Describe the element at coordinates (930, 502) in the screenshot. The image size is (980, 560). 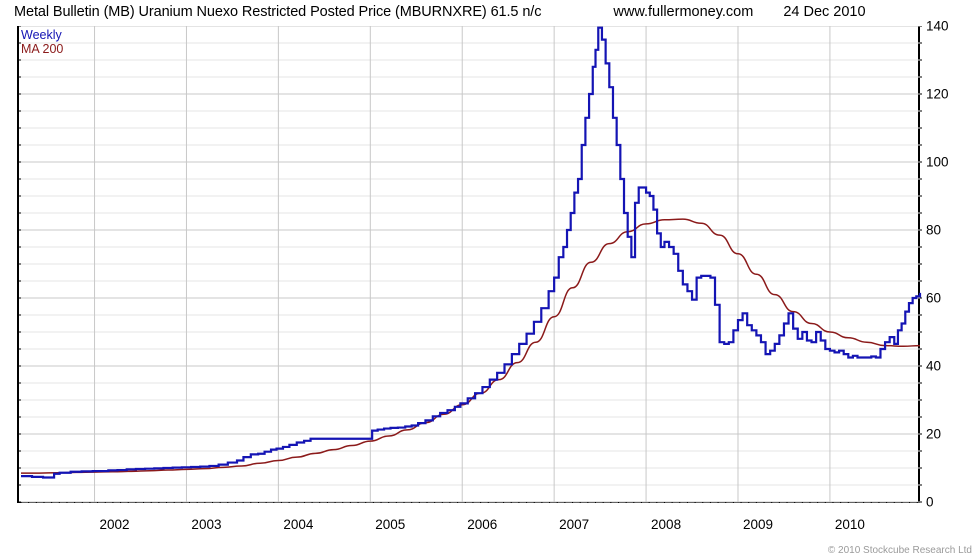
I see `y-axis-tick-label: 0` at that location.